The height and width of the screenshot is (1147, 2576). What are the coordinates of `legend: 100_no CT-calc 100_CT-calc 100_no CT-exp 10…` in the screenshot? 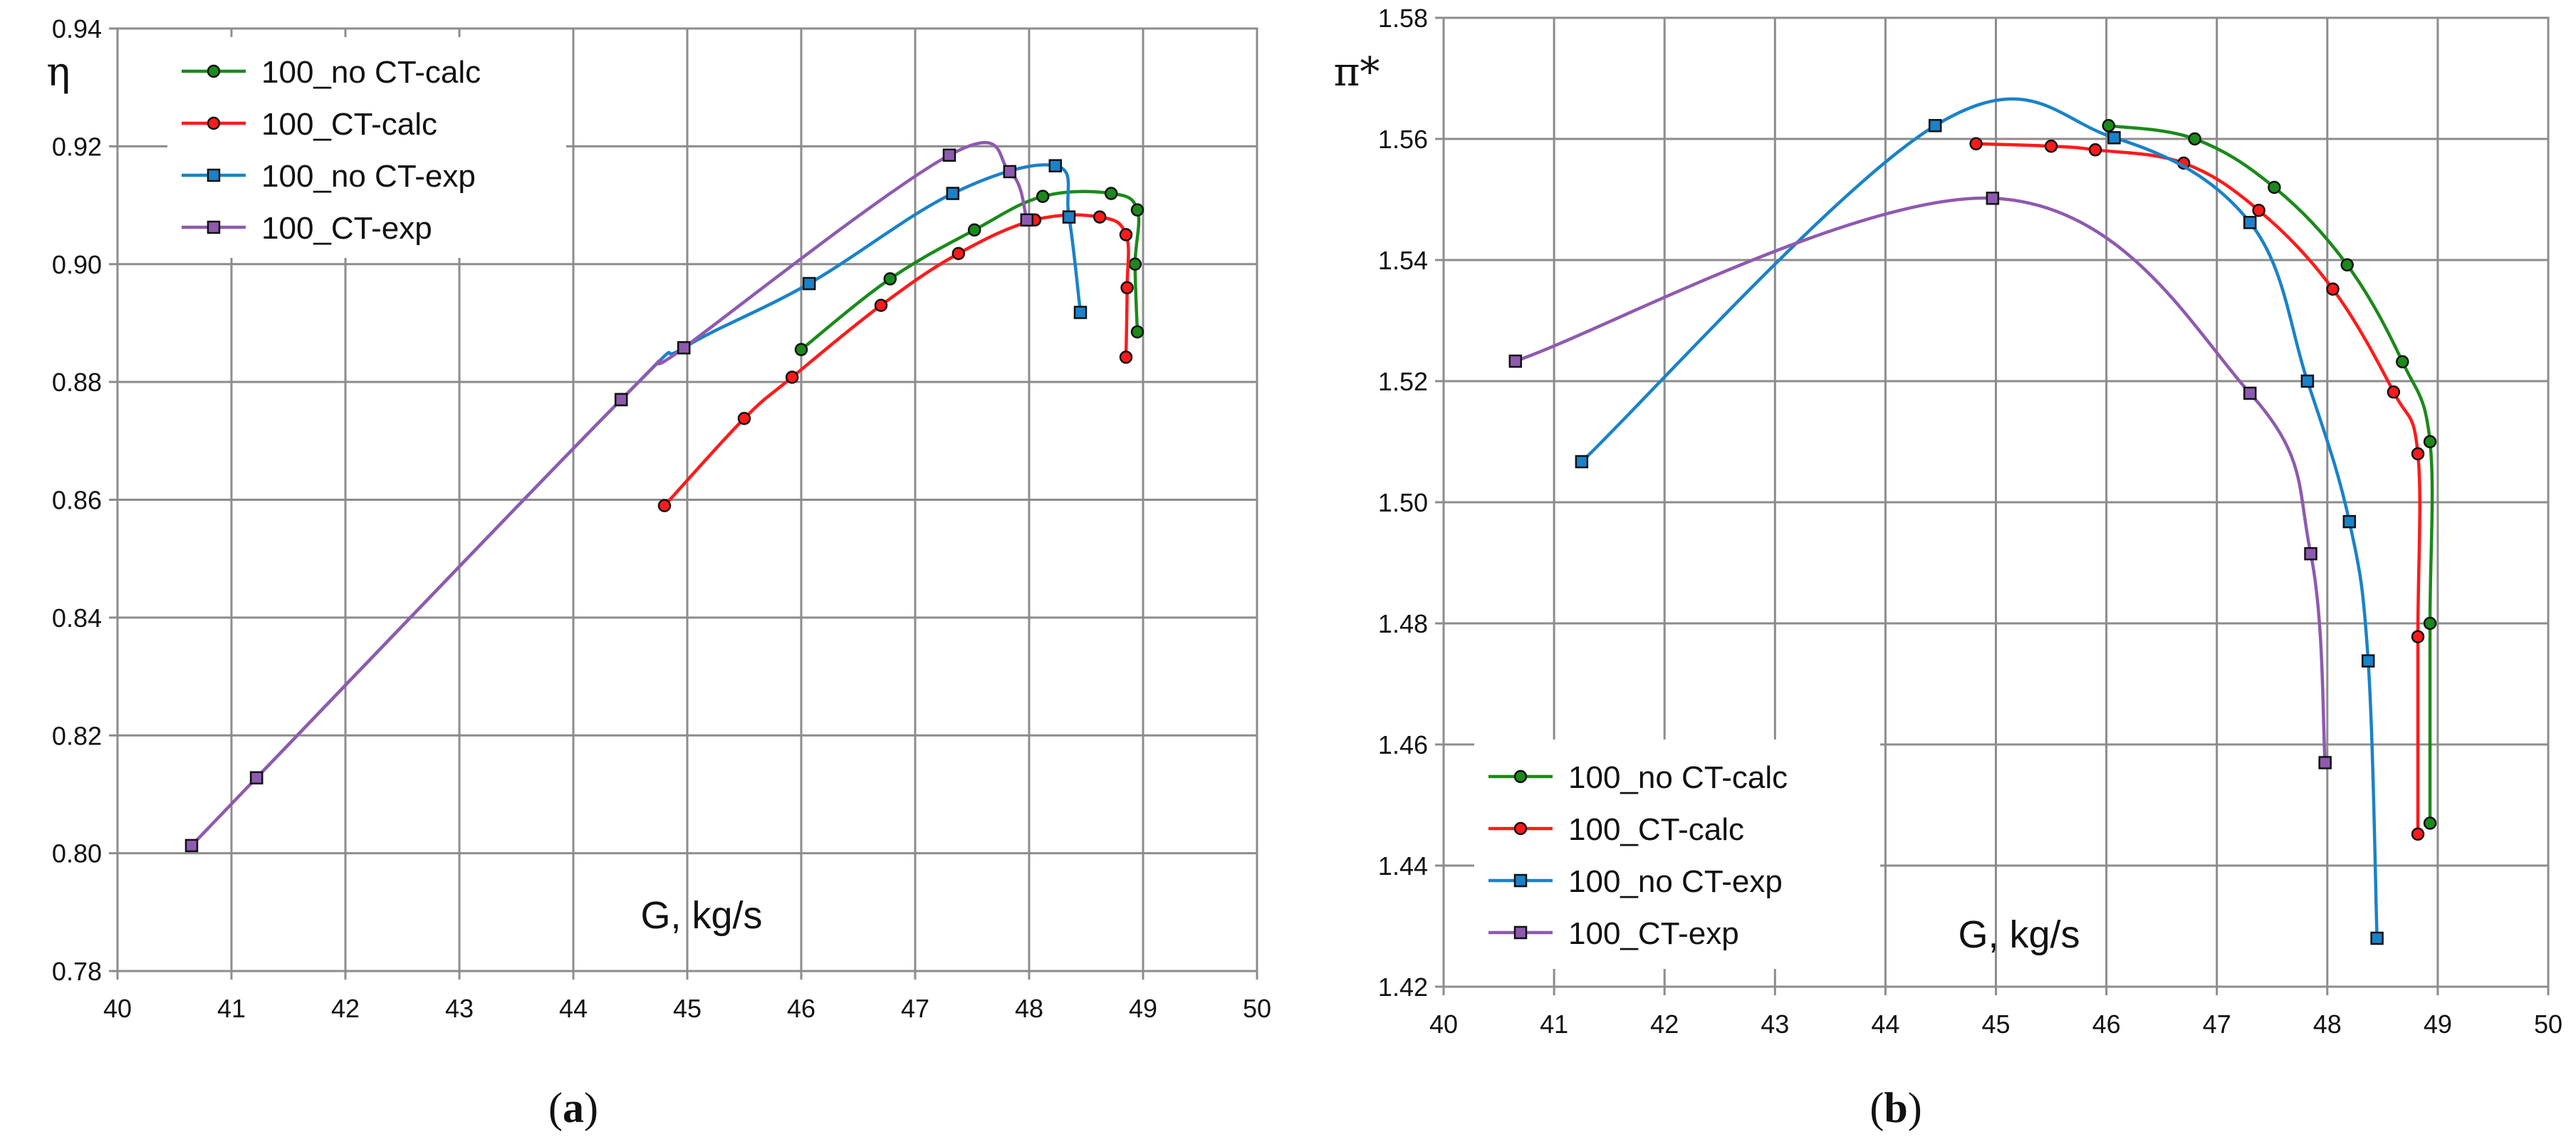 It's located at (1677, 854).